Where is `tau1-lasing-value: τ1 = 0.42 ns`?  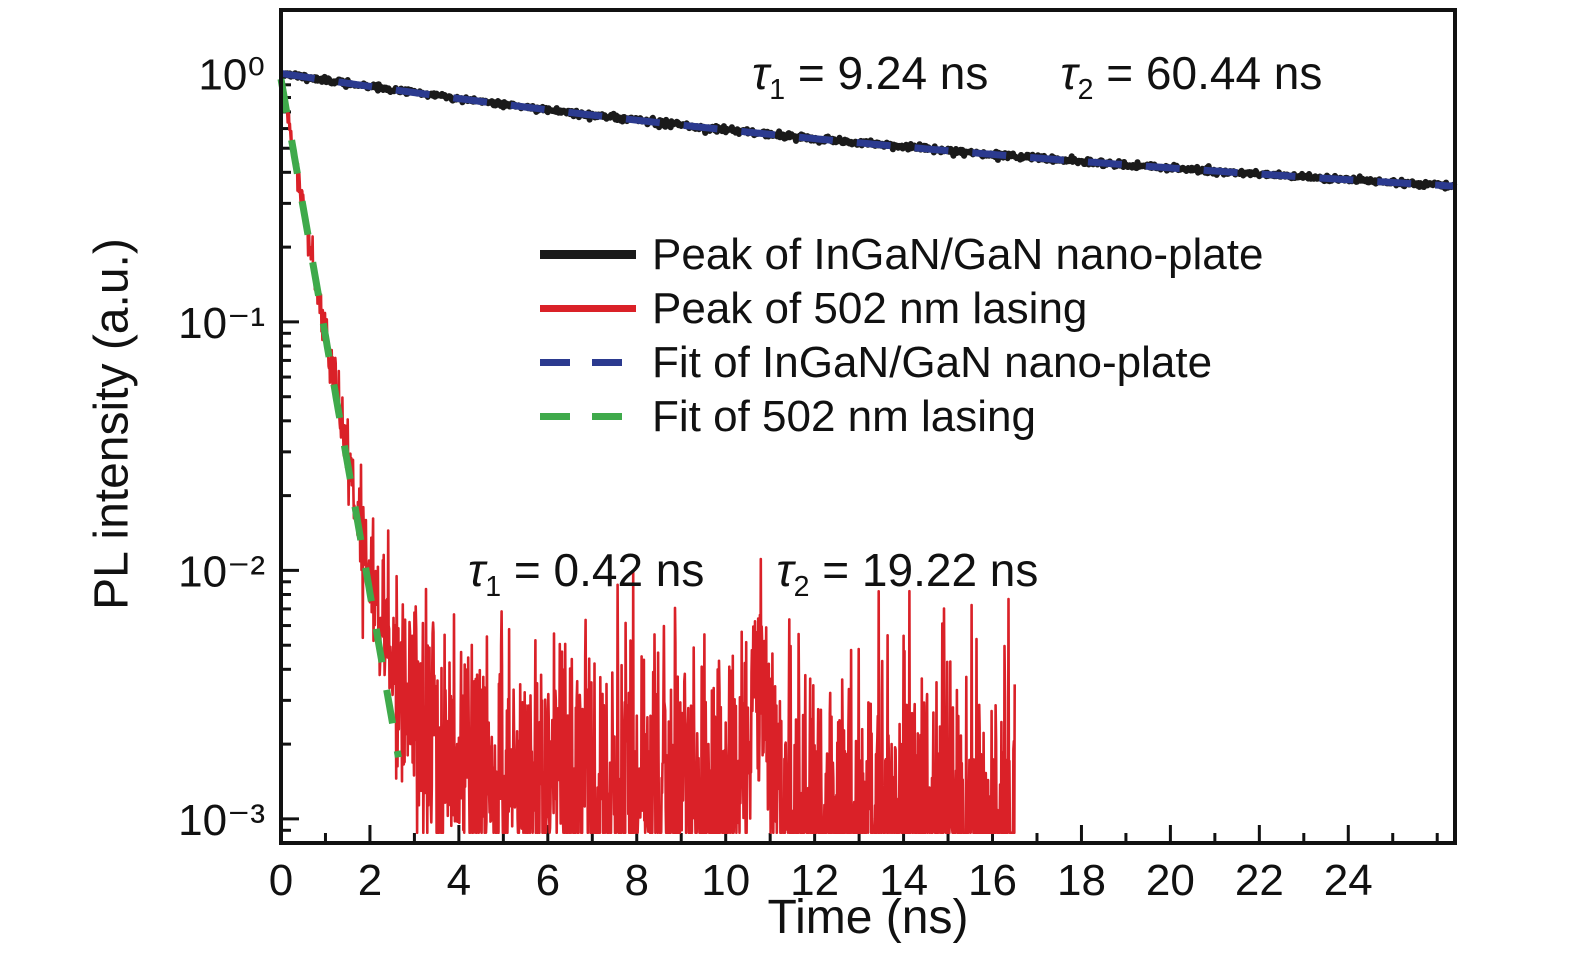 tau1-lasing-value: τ1 = 0.42 ns is located at coordinates (586, 574).